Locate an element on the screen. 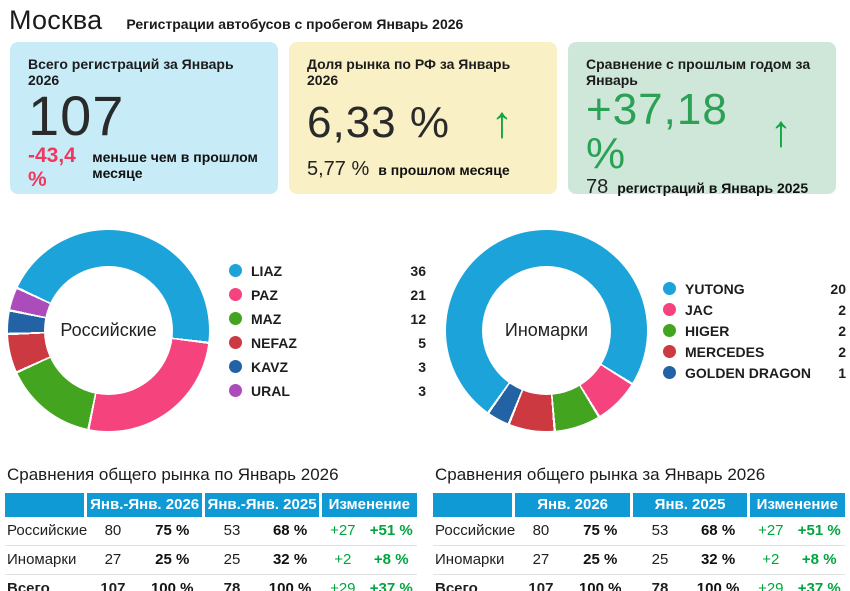 The height and width of the screenshot is (591, 850). card-value: +37,18 % is located at coordinates (657, 131).